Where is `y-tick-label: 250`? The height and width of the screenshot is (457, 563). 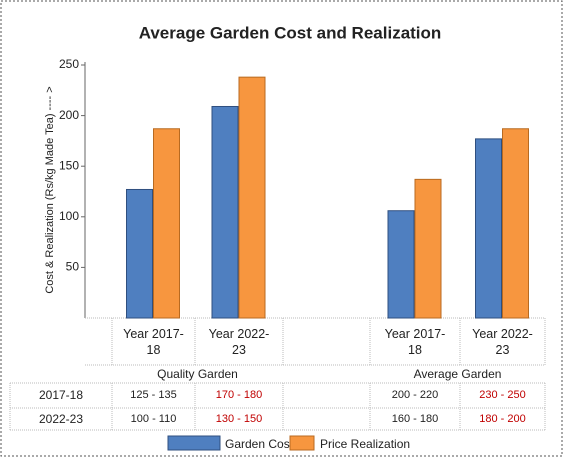
y-tick-label: 250 is located at coordinates (69, 64).